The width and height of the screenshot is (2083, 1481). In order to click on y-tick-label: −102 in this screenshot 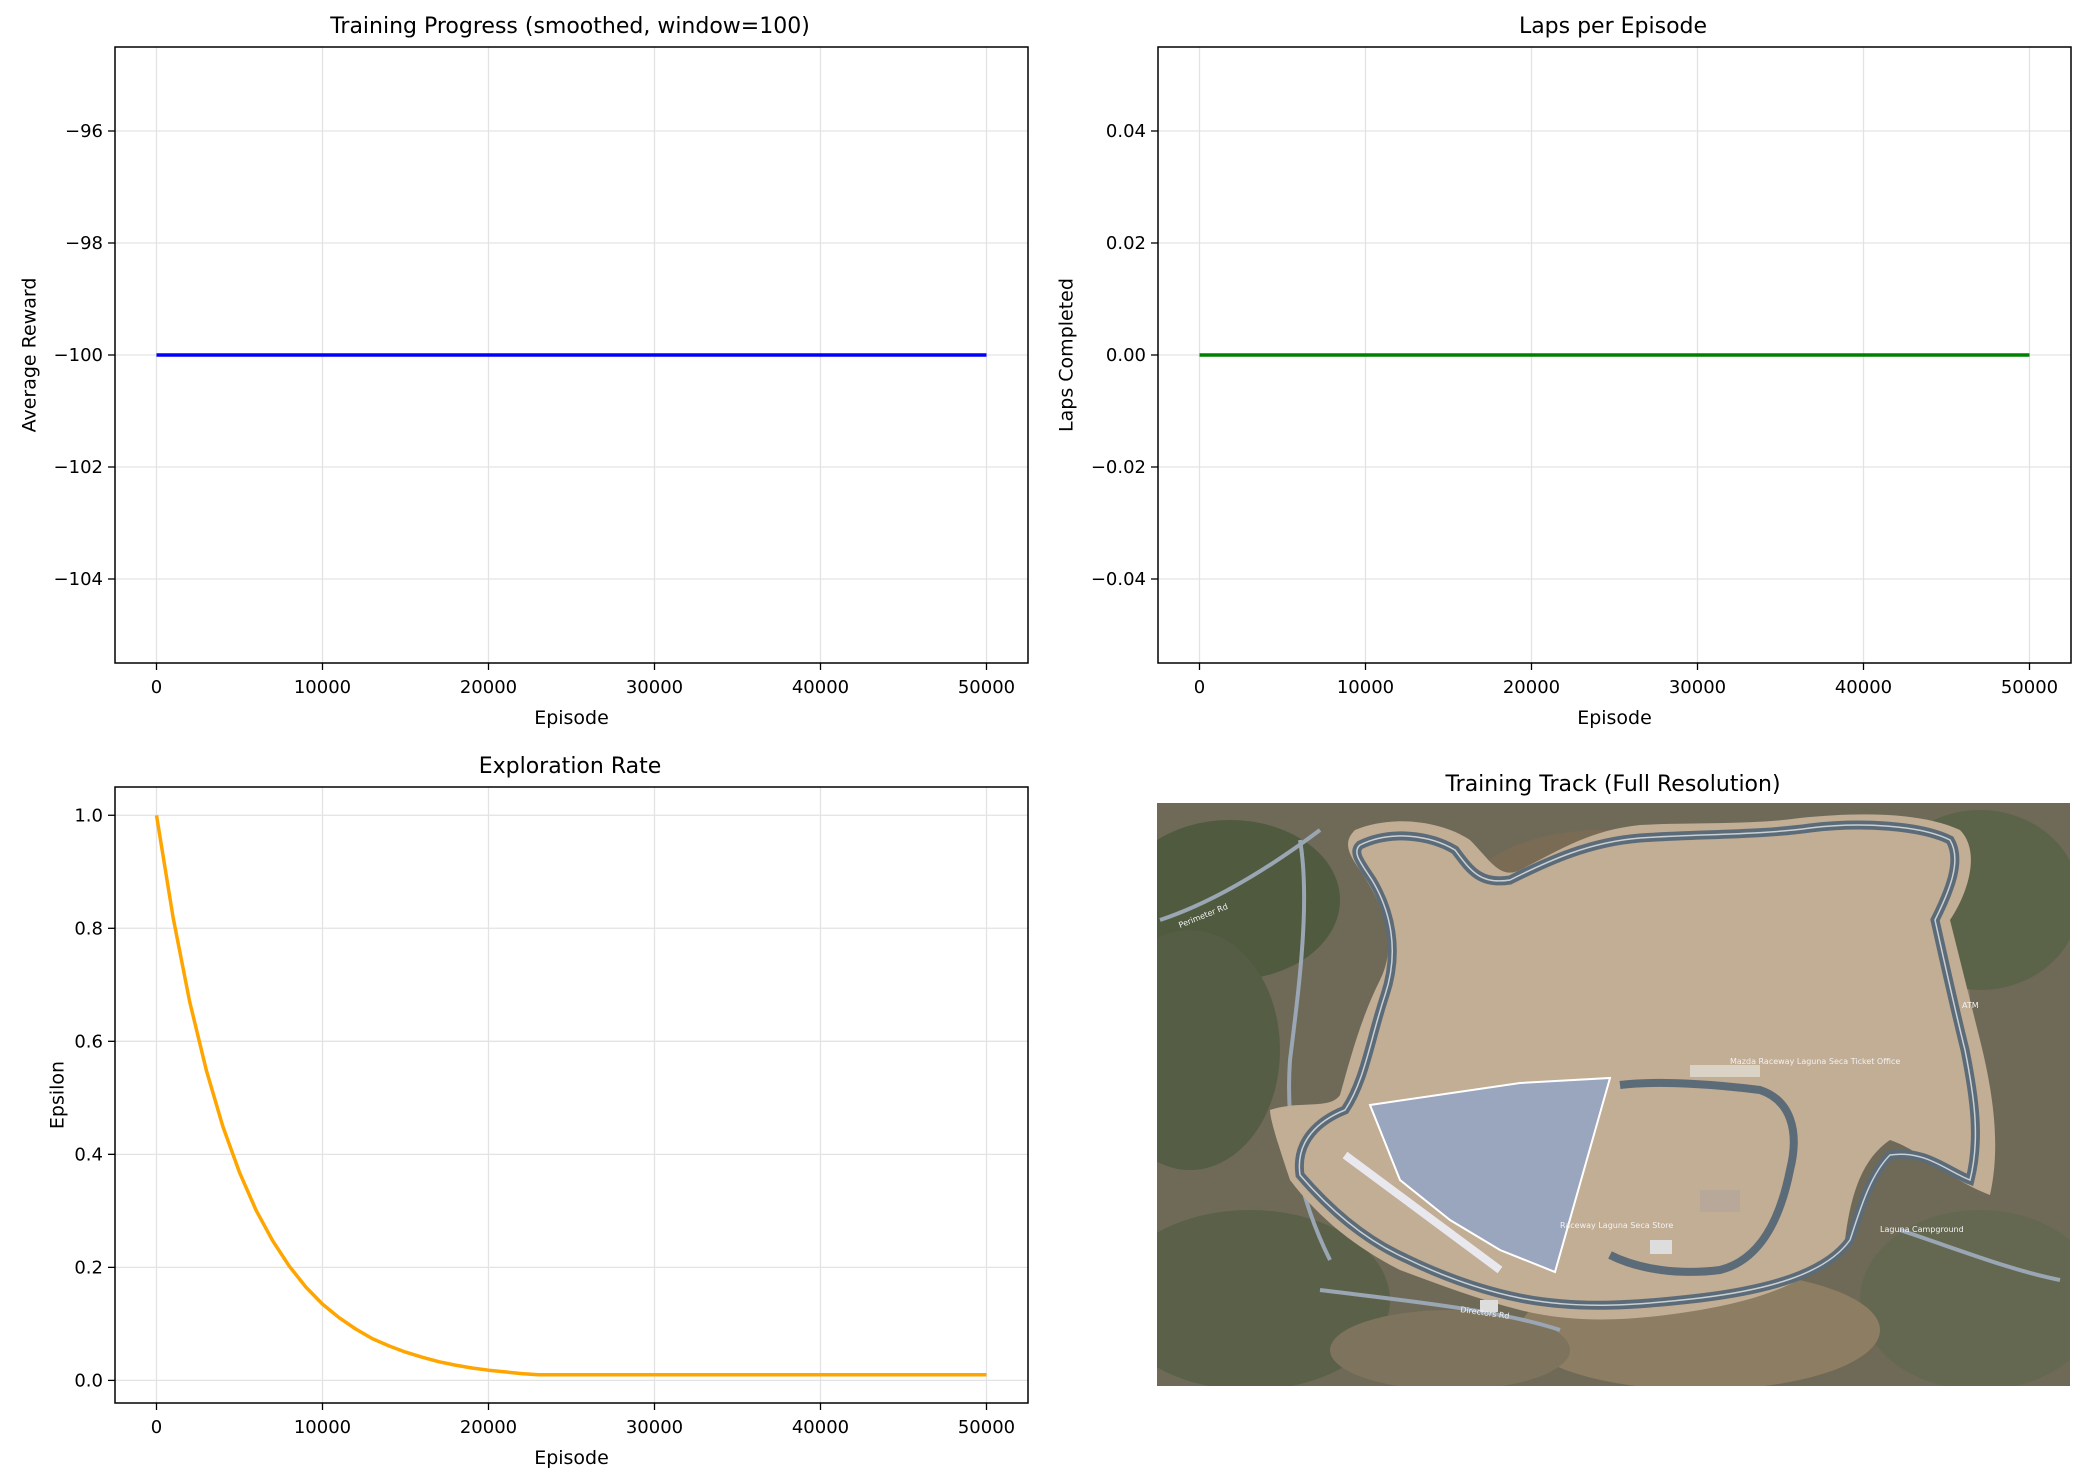, I will do `click(78, 467)`.